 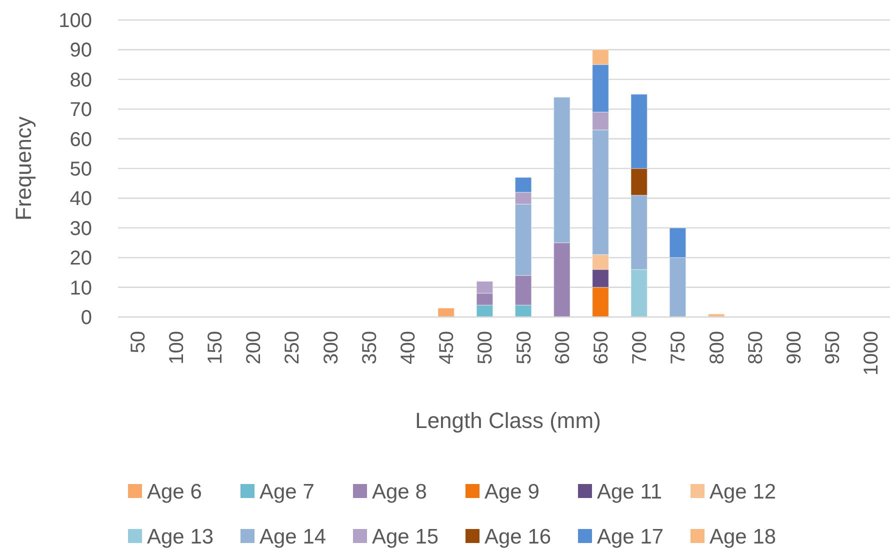 I want to click on x-tick-label: 700, so click(x=640, y=347).